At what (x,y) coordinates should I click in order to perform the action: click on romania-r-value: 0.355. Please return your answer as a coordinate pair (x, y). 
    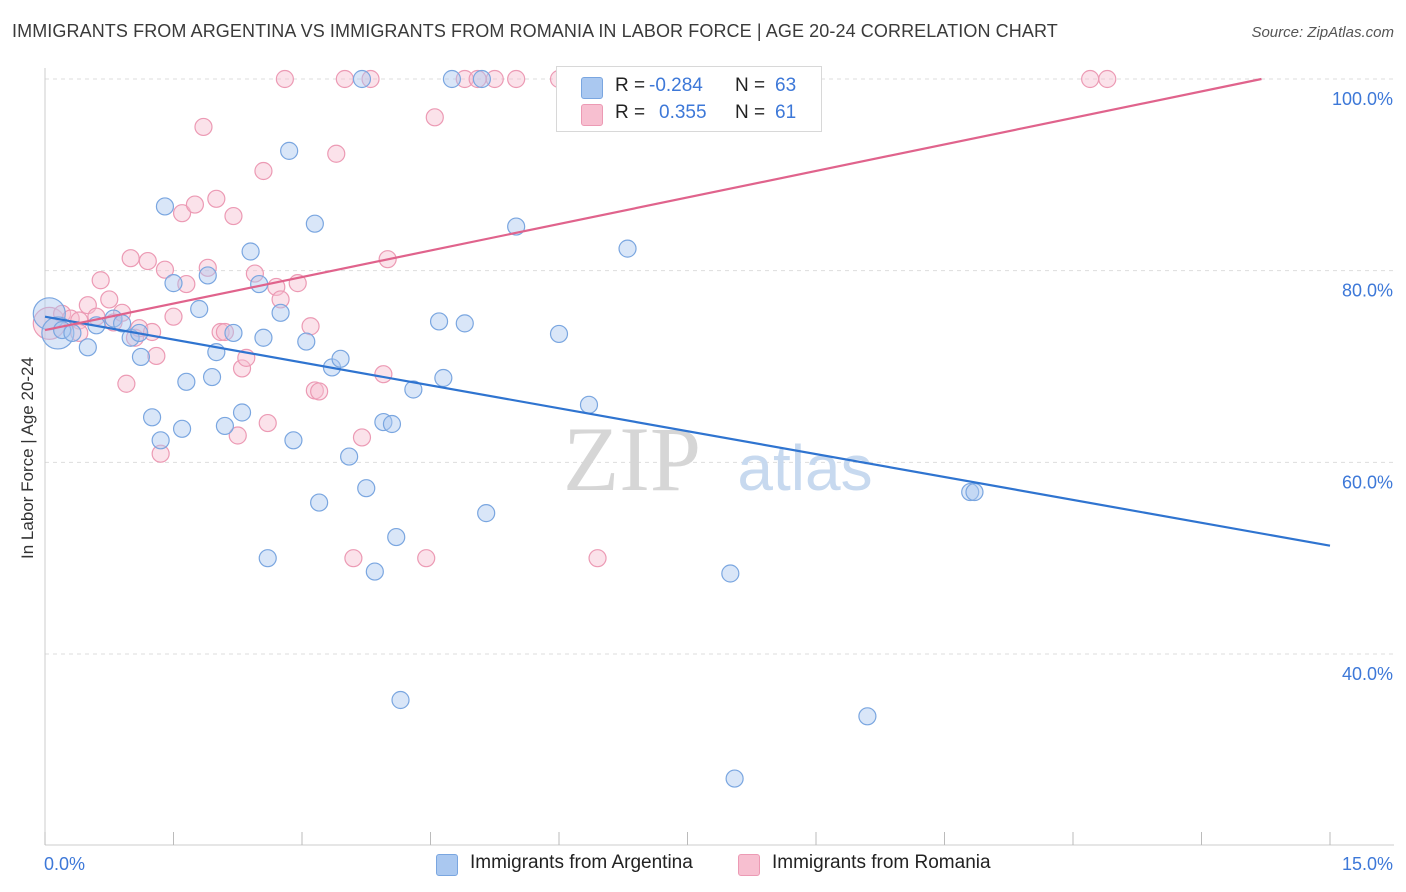
    Looking at the image, I should click on (683, 112).